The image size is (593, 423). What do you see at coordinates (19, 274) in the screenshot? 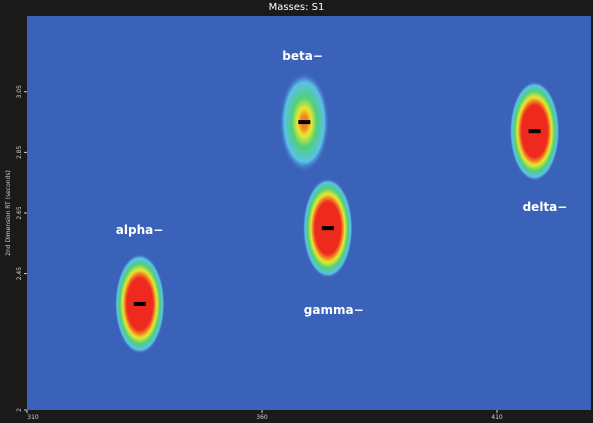
I see `y-tick-label: 2.45` at bounding box center [19, 274].